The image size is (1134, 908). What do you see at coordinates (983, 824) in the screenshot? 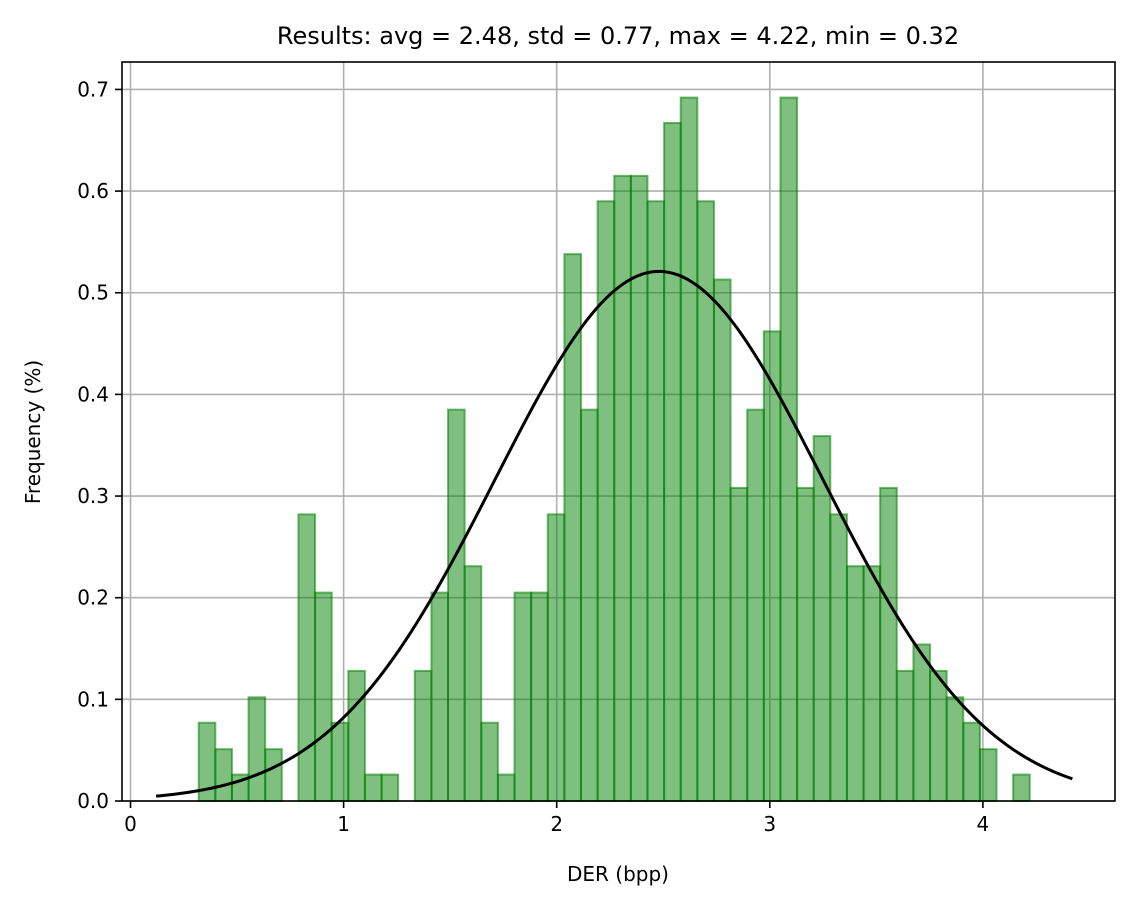
I see `x-tick-label: 4` at bounding box center [983, 824].